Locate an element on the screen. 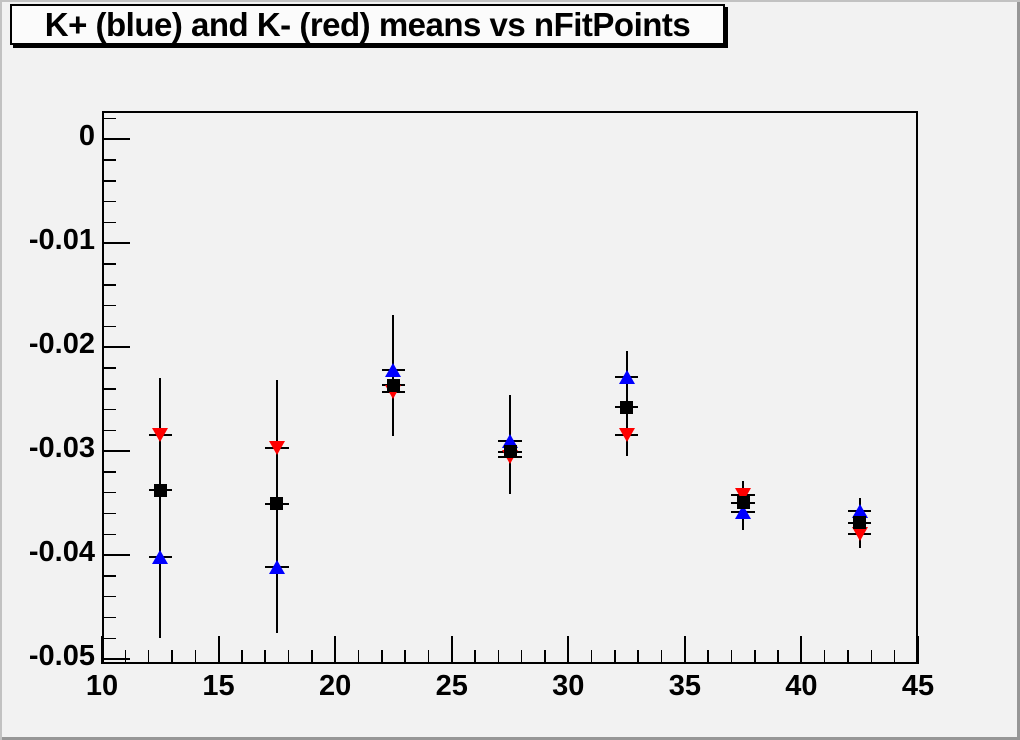  y-axis-label: -0.02 is located at coordinates (61, 343).